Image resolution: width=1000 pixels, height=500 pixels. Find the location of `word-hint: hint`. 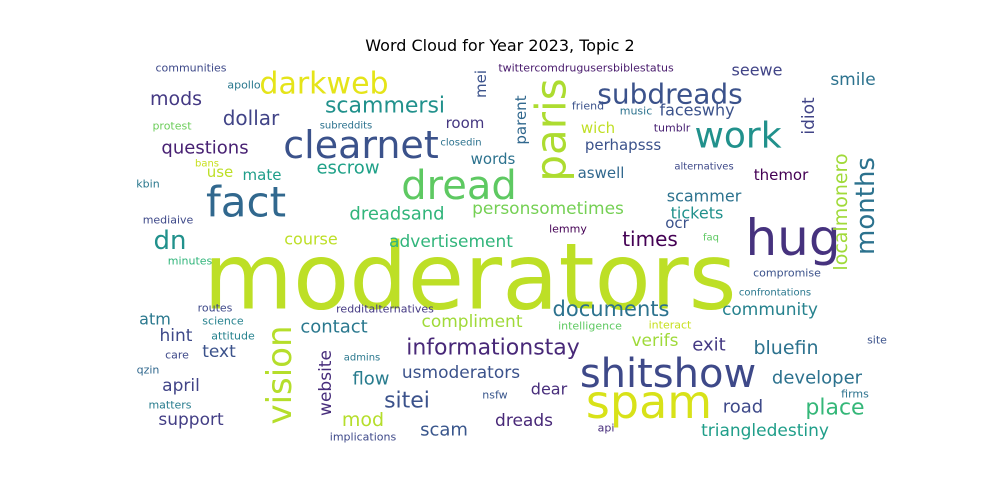

word-hint: hint is located at coordinates (176, 336).